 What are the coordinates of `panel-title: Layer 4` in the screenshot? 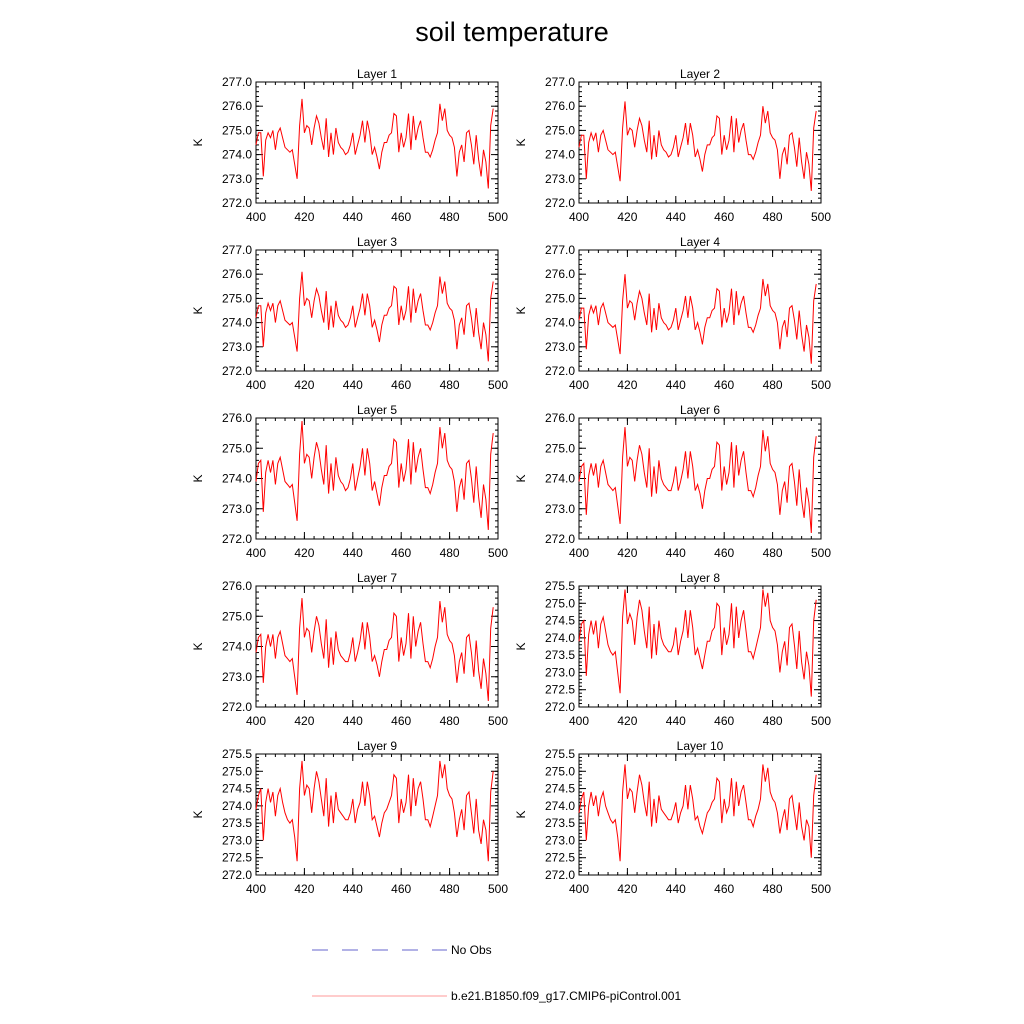 It's located at (700, 242).